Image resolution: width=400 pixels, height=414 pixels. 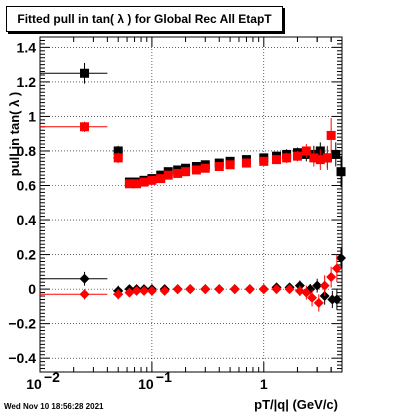 I want to click on y-tick-label: 0.4, so click(x=27, y=220).